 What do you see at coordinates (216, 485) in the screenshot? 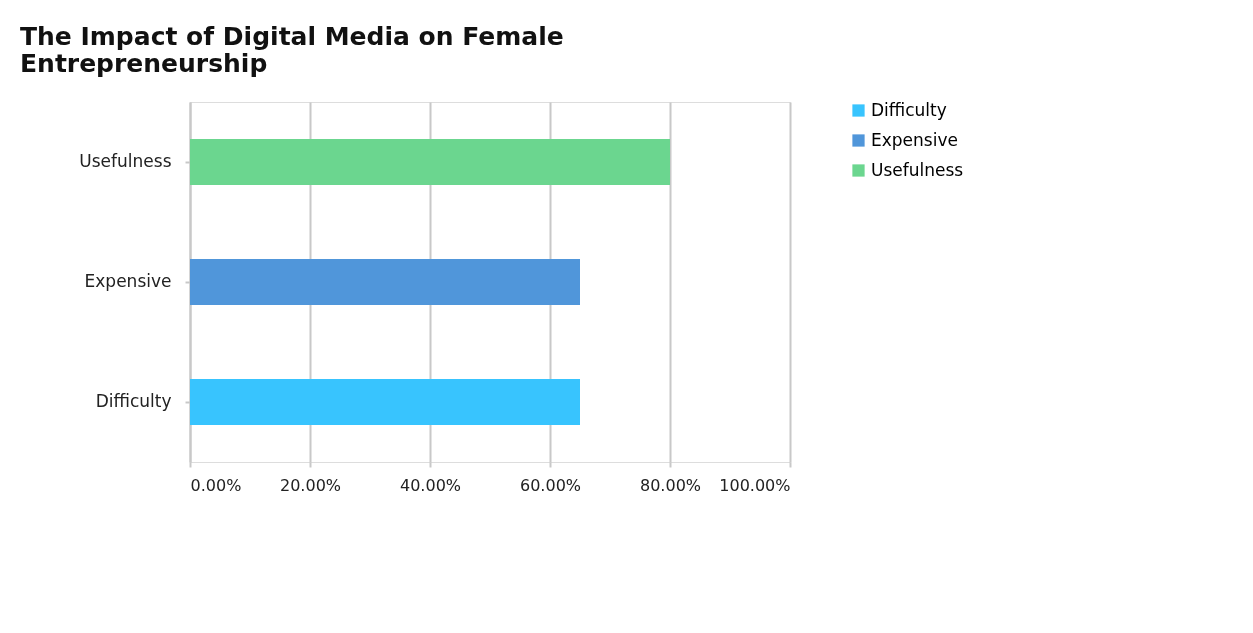
I see `x-tick-label: 0.00%` at bounding box center [216, 485].